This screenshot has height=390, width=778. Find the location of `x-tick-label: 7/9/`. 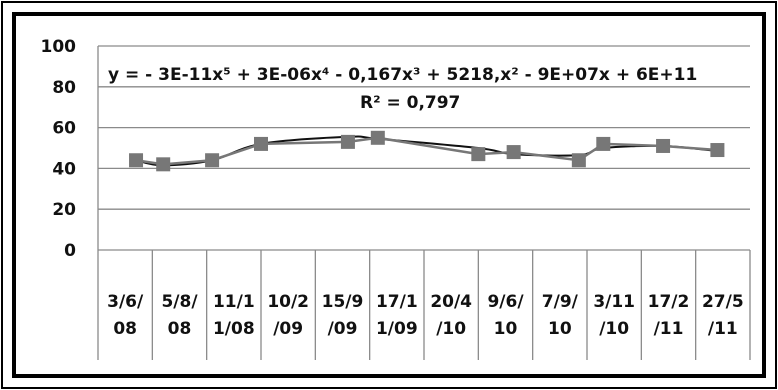

x-tick-label: 7/9/ is located at coordinates (560, 302).